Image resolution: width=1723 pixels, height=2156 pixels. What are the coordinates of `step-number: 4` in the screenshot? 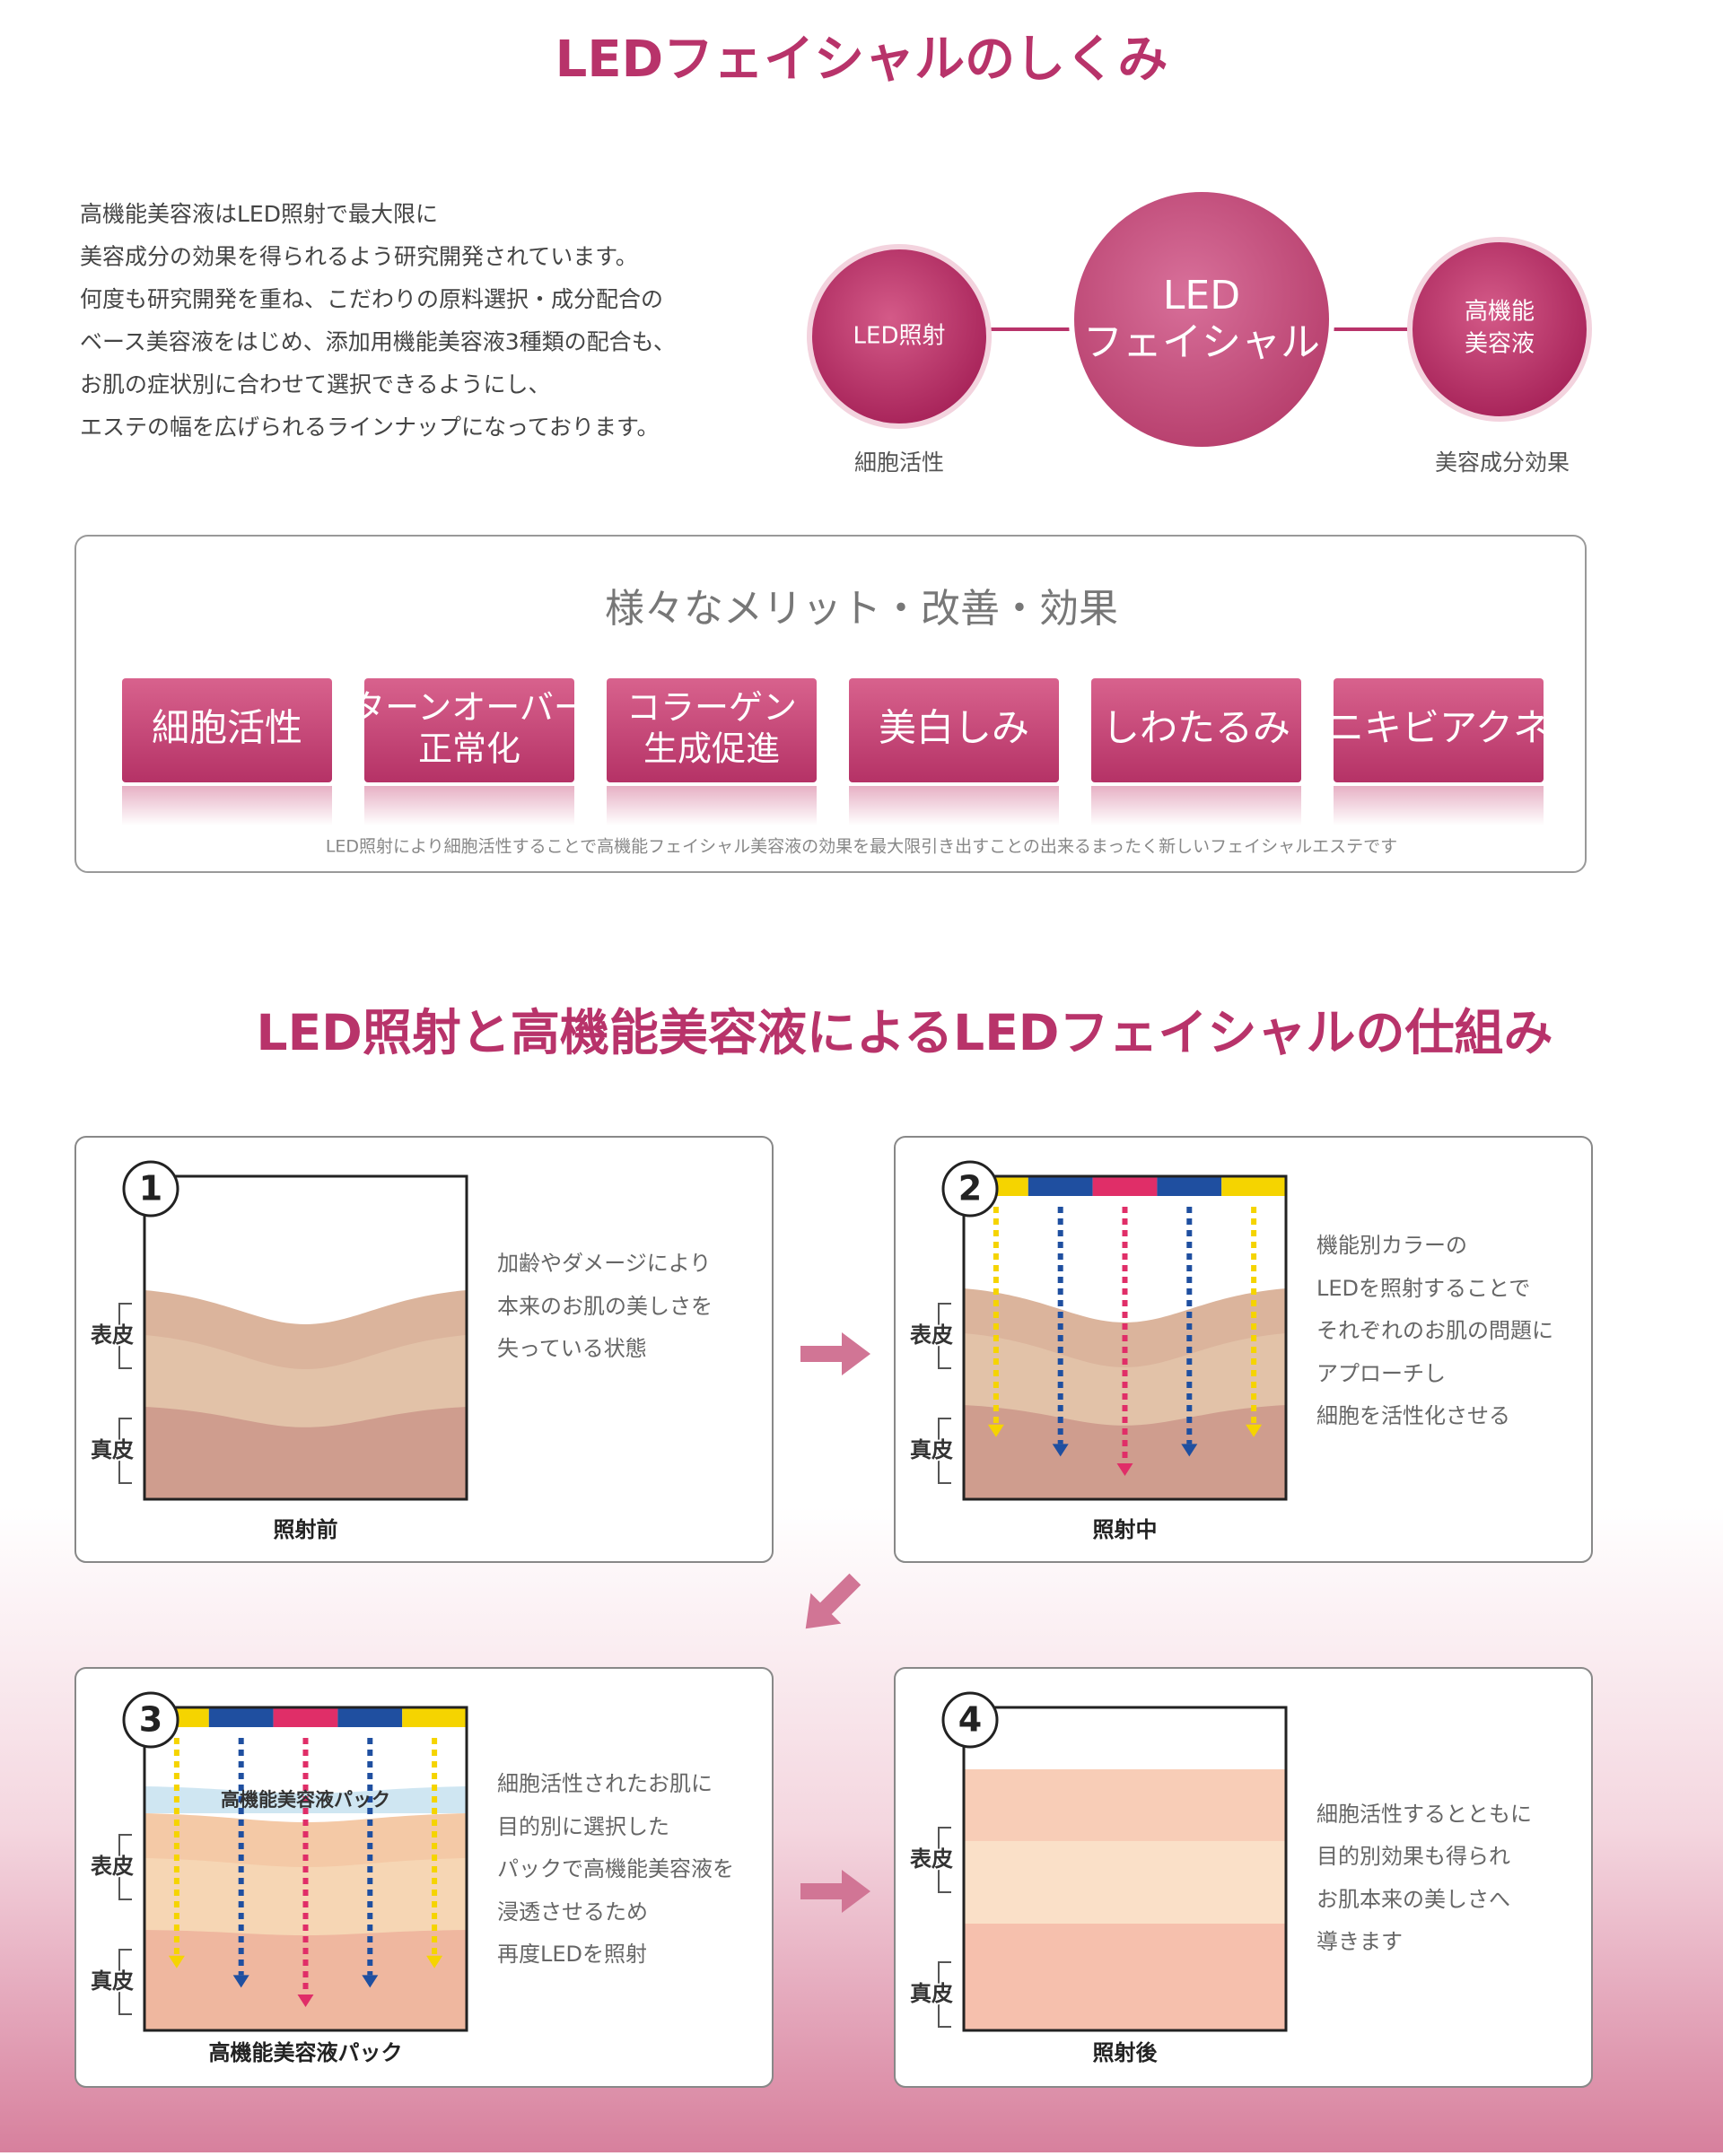 It's located at (970, 1720).